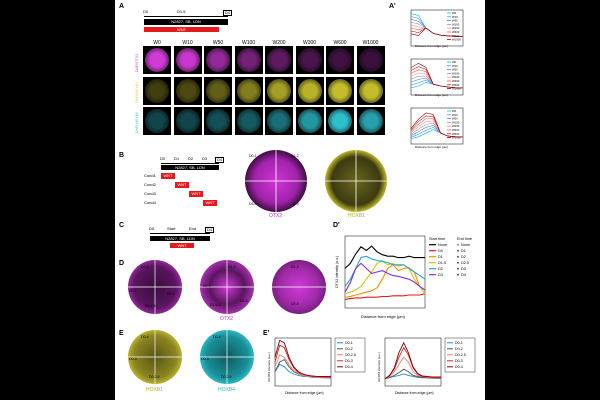  Describe the element at coordinates (186, 16) in the screenshot. I see `timeline-axis` at that location.